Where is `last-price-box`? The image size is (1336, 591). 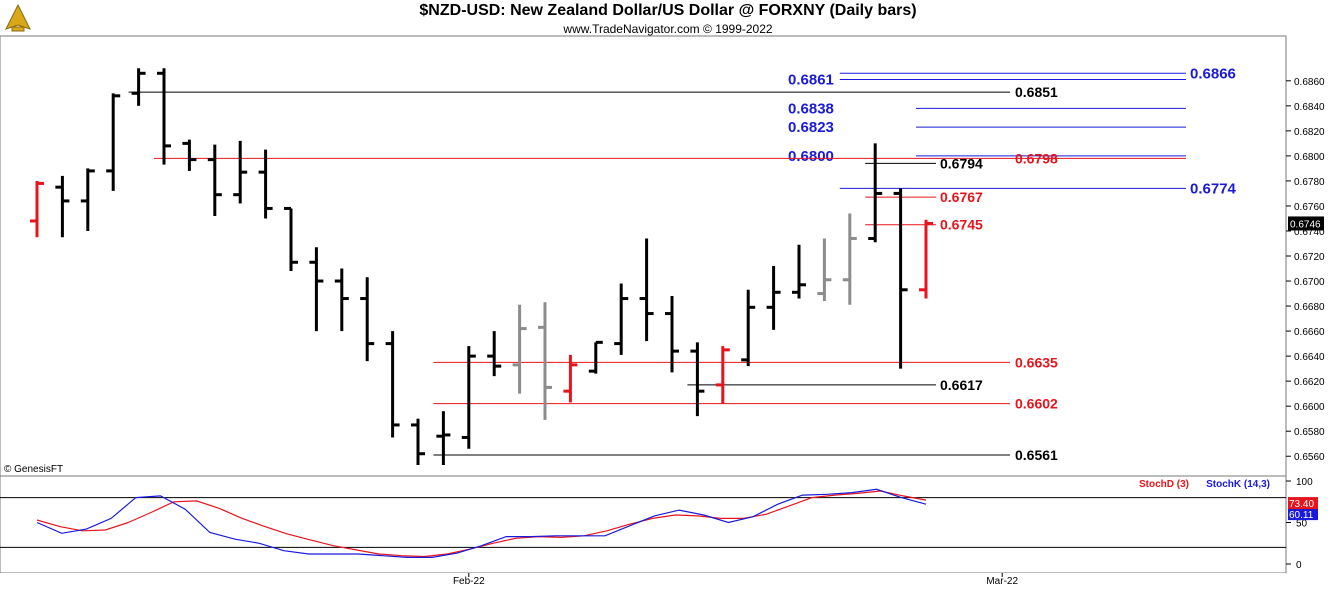 last-price-box is located at coordinates (1306, 223).